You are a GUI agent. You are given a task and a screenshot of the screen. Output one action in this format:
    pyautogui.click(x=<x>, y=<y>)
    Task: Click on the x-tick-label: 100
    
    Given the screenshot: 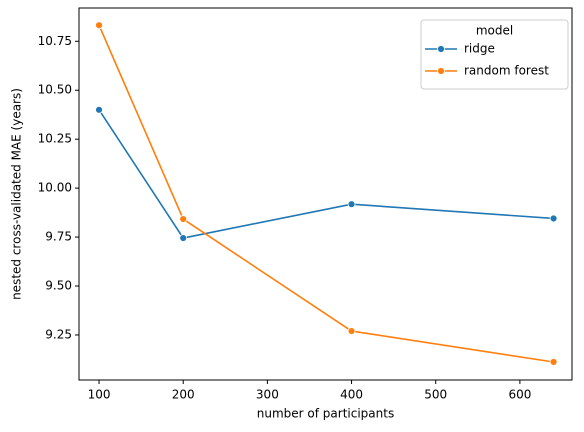 What is the action you would take?
    pyautogui.click(x=99, y=395)
    